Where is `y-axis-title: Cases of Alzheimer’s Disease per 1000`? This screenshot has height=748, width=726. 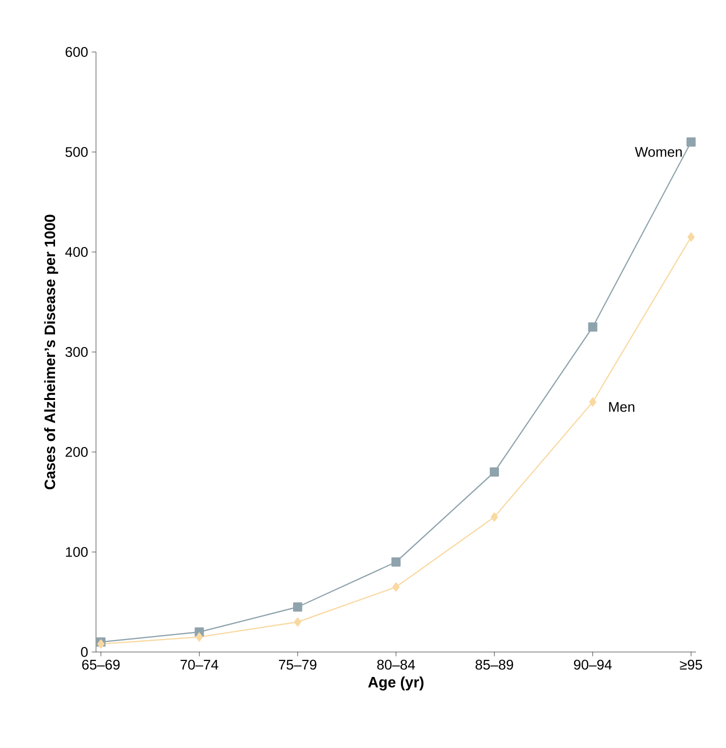 y-axis-title: Cases of Alzheimer’s Disease per 1000 is located at coordinates (51, 352).